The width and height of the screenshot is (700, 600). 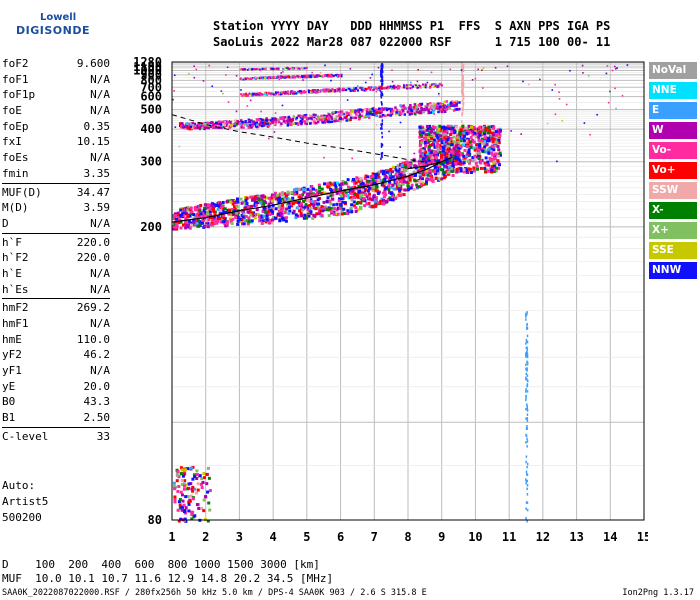 What do you see at coordinates (441, 537) in the screenshot?
I see `x-tick-label: 9` at bounding box center [441, 537].